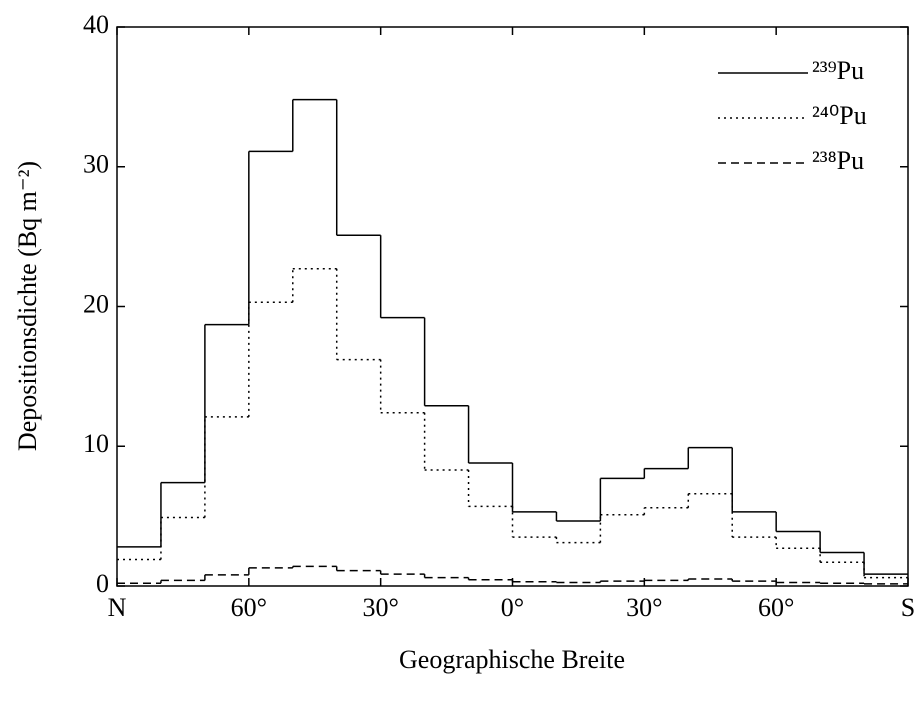 Image resolution: width=916 pixels, height=704 pixels. I want to click on x-tick-label: N, so click(117, 607).